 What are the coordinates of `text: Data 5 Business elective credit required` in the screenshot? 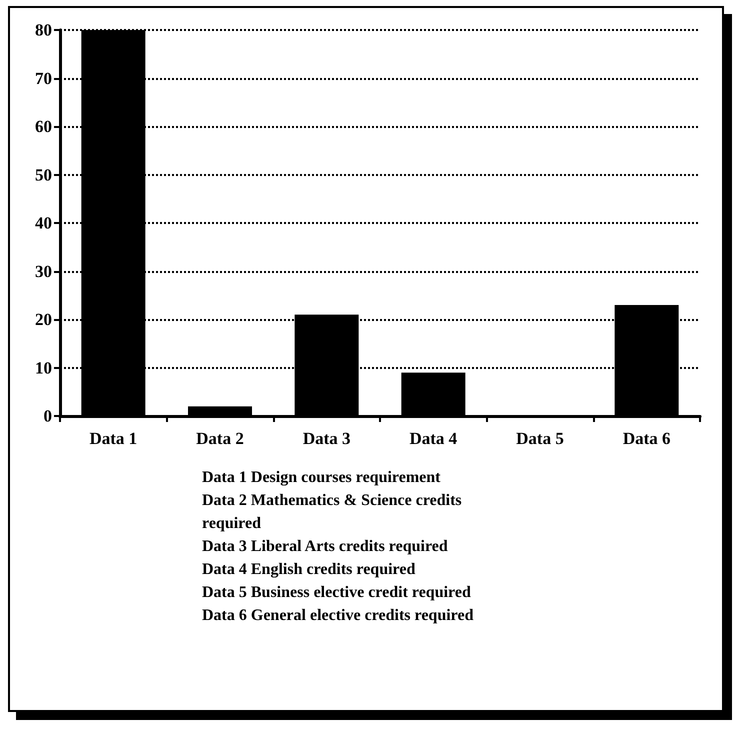 It's located at (337, 593).